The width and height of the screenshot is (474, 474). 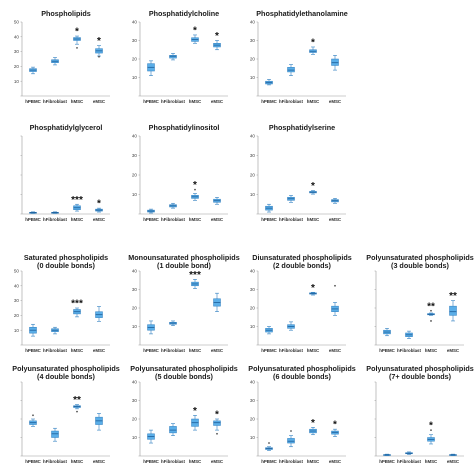 What do you see at coordinates (420, 265) in the screenshot?
I see `panel-title: (3 double bonds)` at bounding box center [420, 265].